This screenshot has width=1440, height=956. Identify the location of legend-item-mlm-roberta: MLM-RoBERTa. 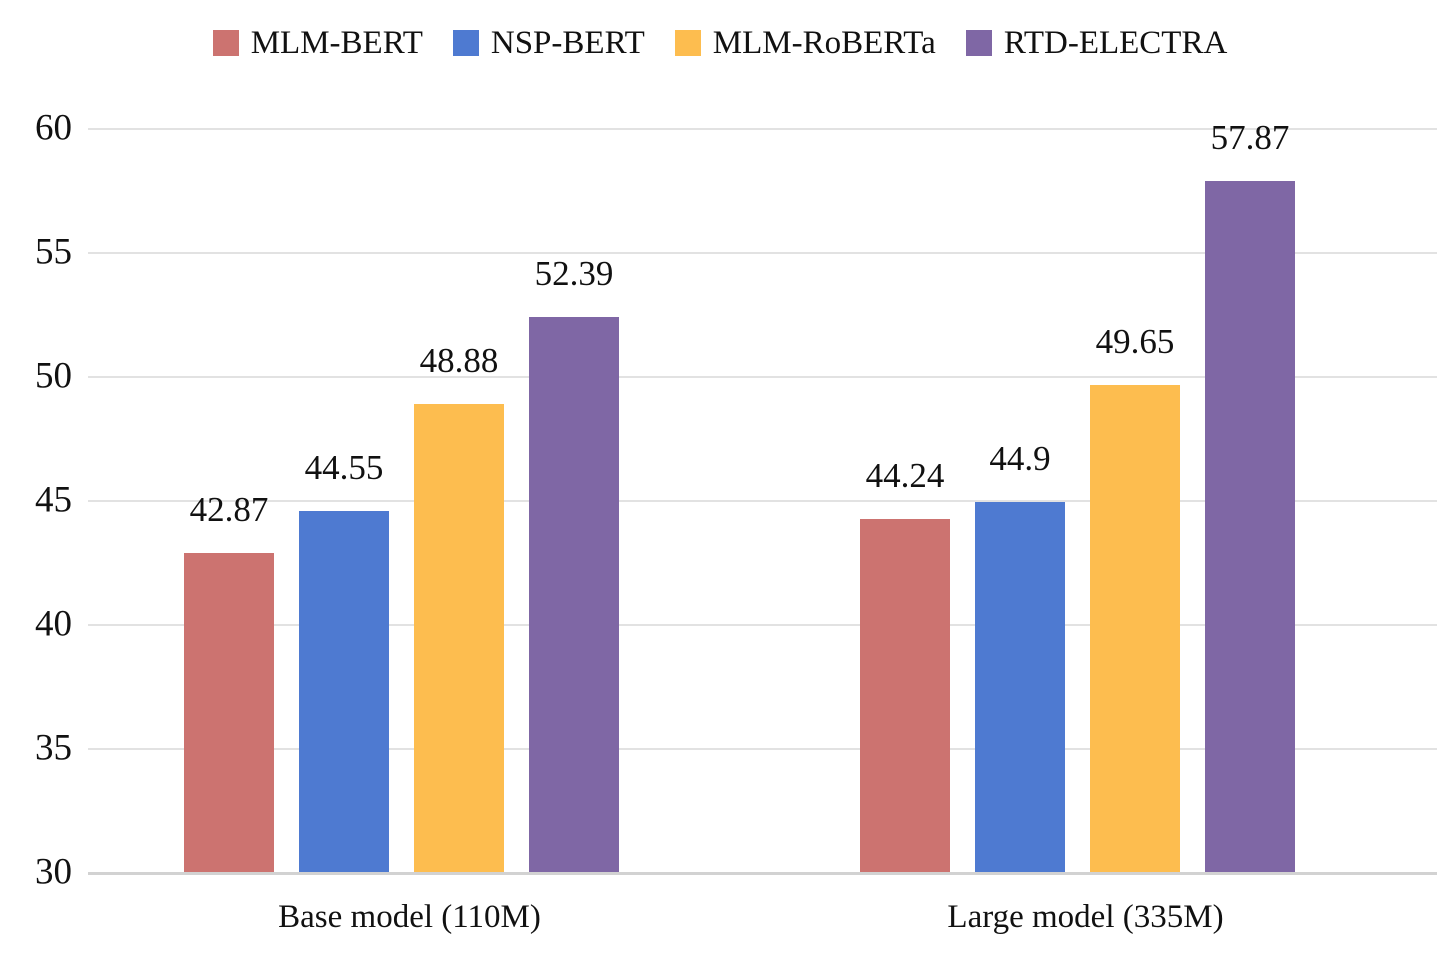
(805, 42).